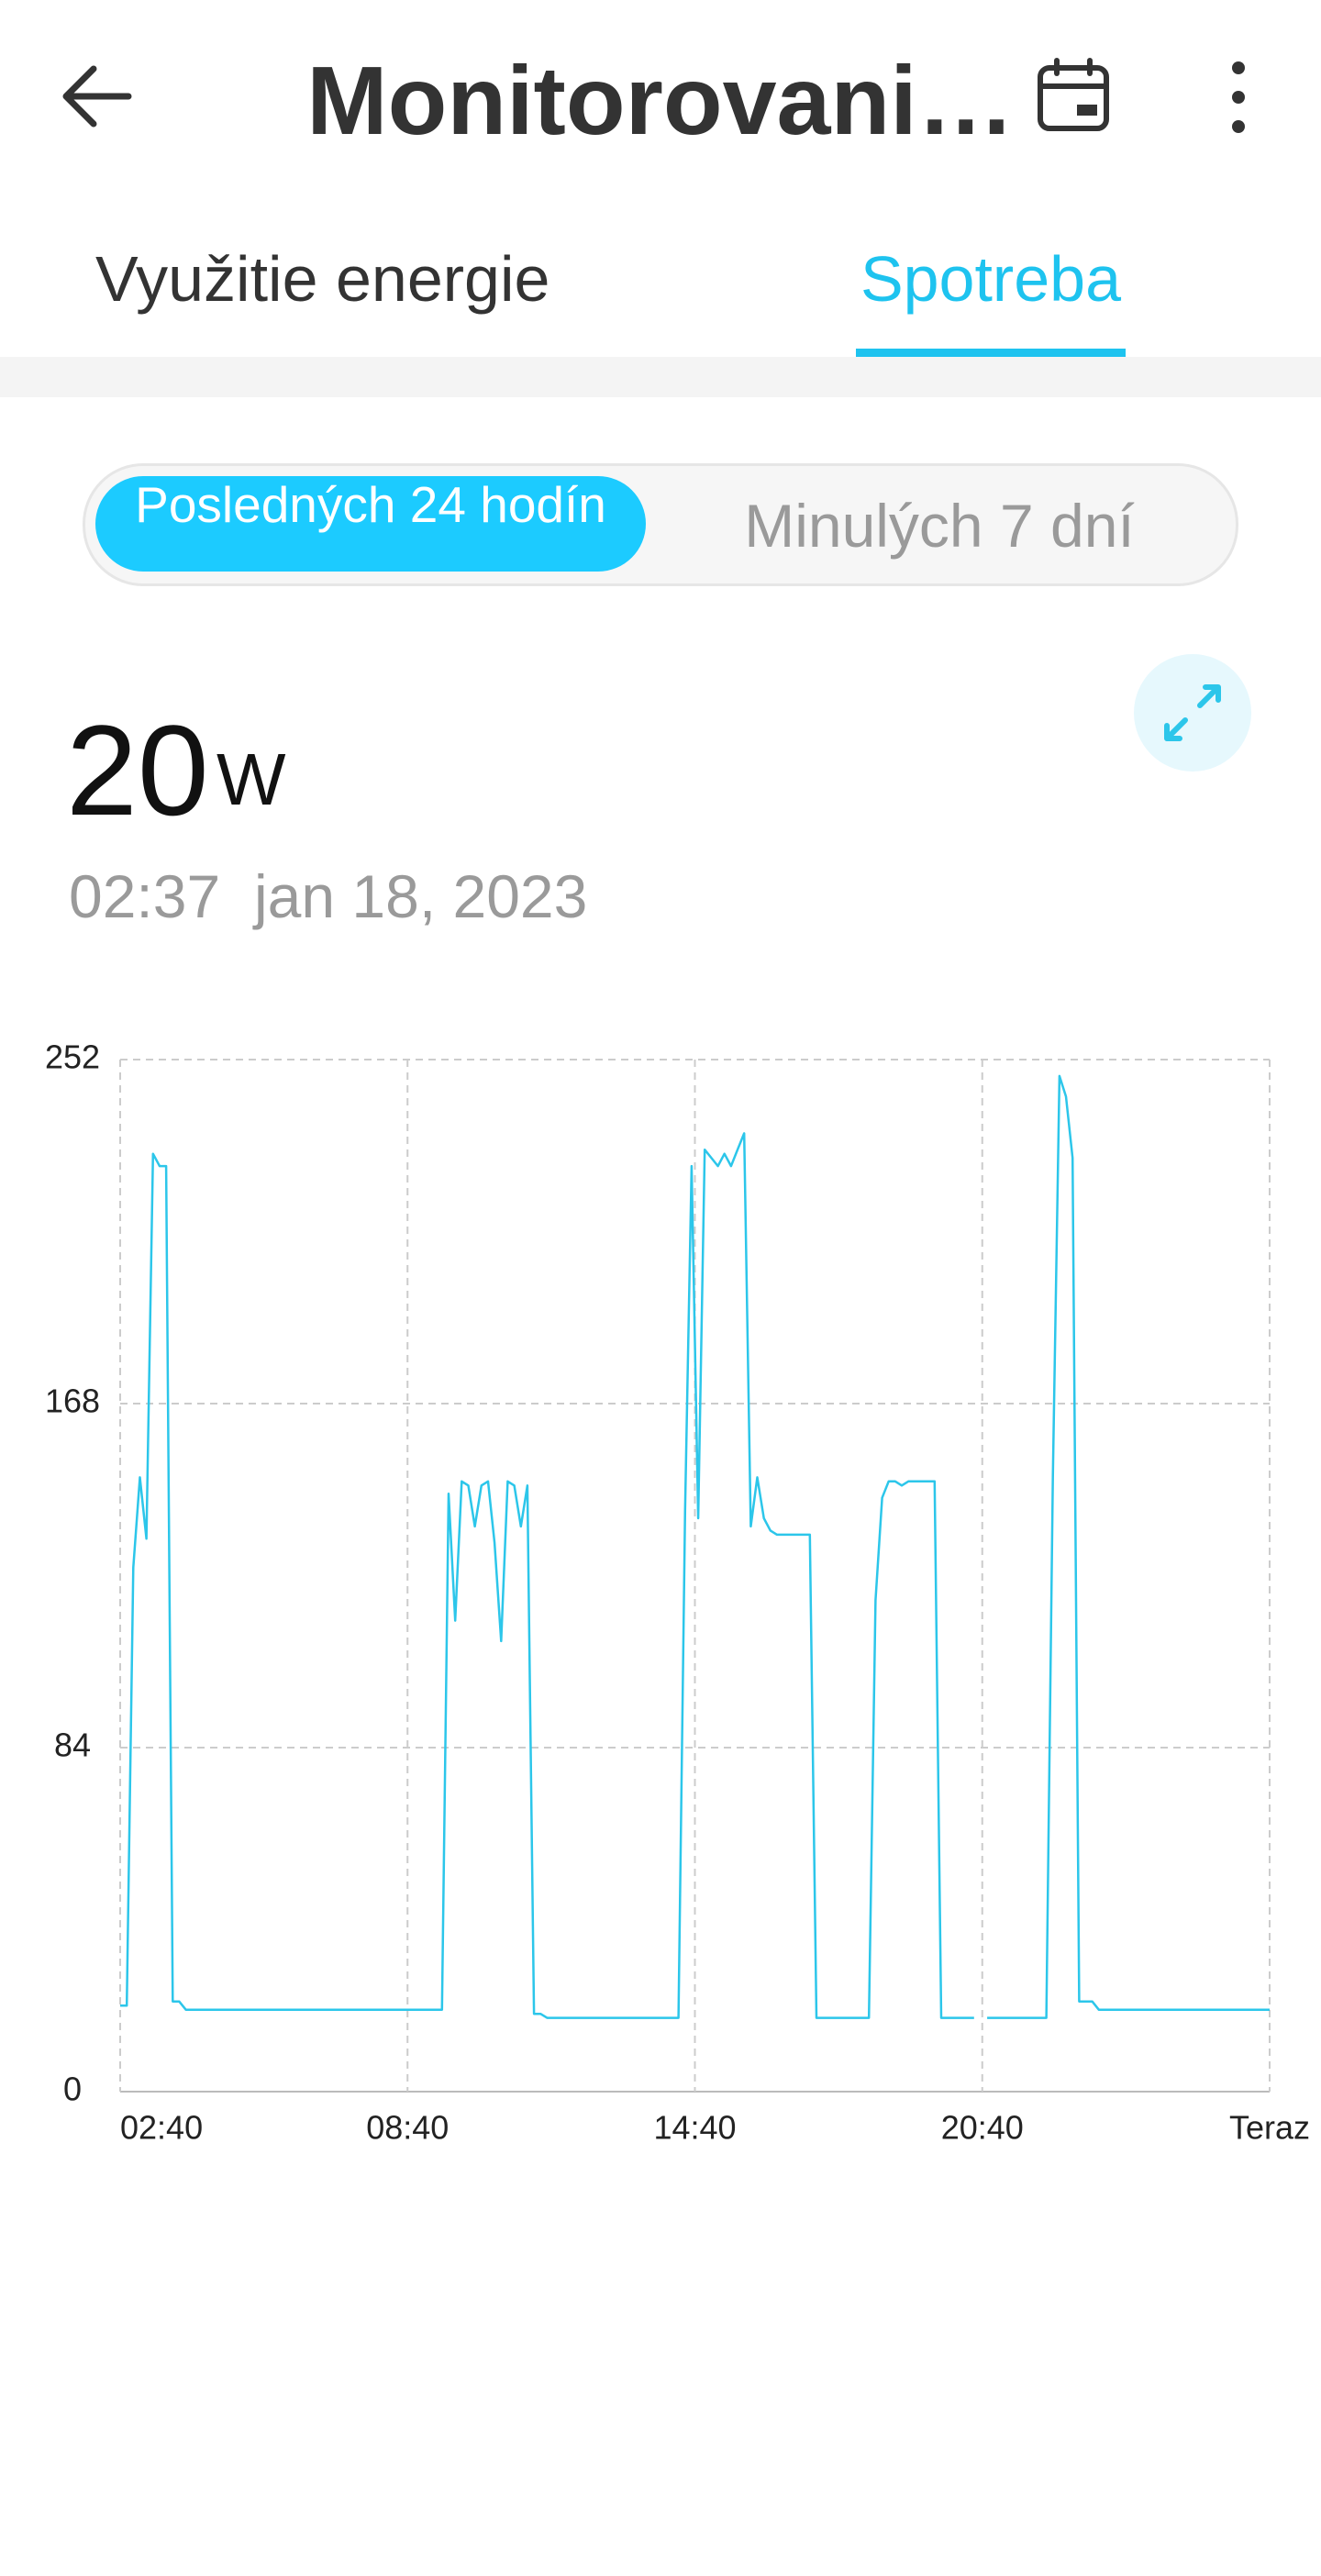 The height and width of the screenshot is (2576, 1321). I want to click on calendar-button, so click(1074, 96).